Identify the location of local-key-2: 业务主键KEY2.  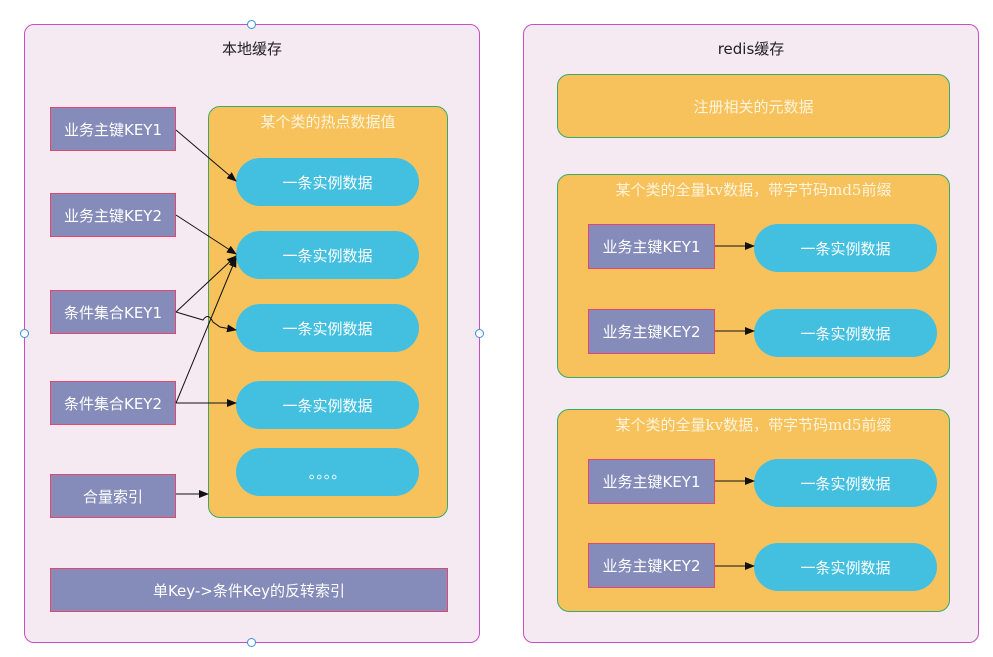
(113, 215).